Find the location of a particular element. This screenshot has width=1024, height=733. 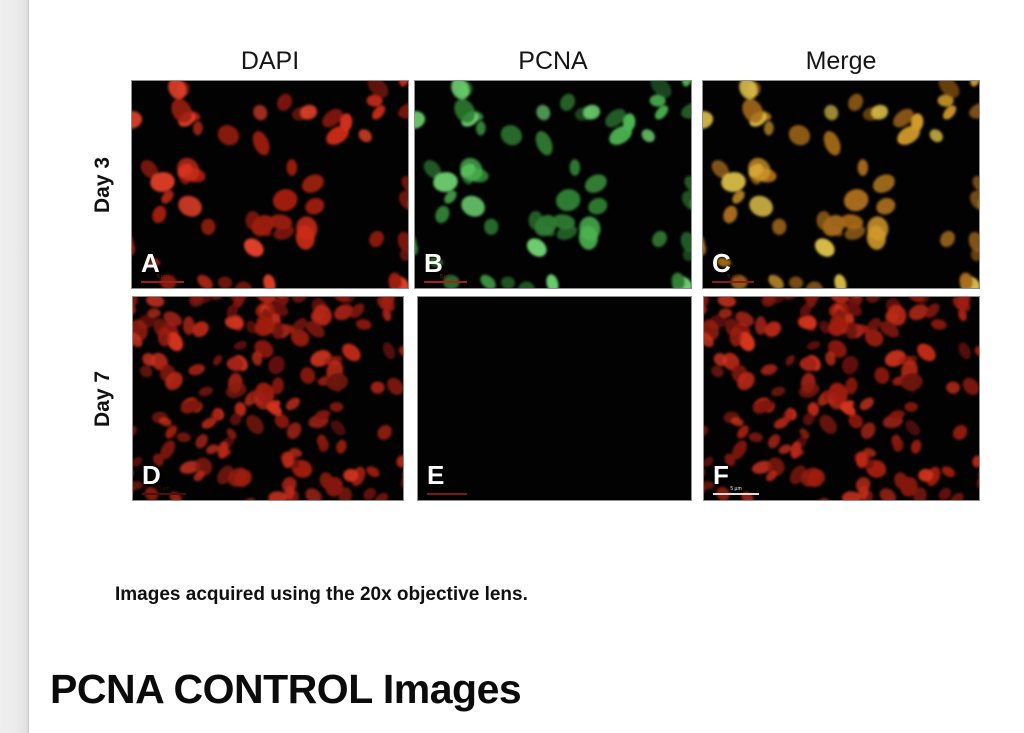

micrograph-panel-d-day7-dapi: D 5 µm is located at coordinates (268, 398).